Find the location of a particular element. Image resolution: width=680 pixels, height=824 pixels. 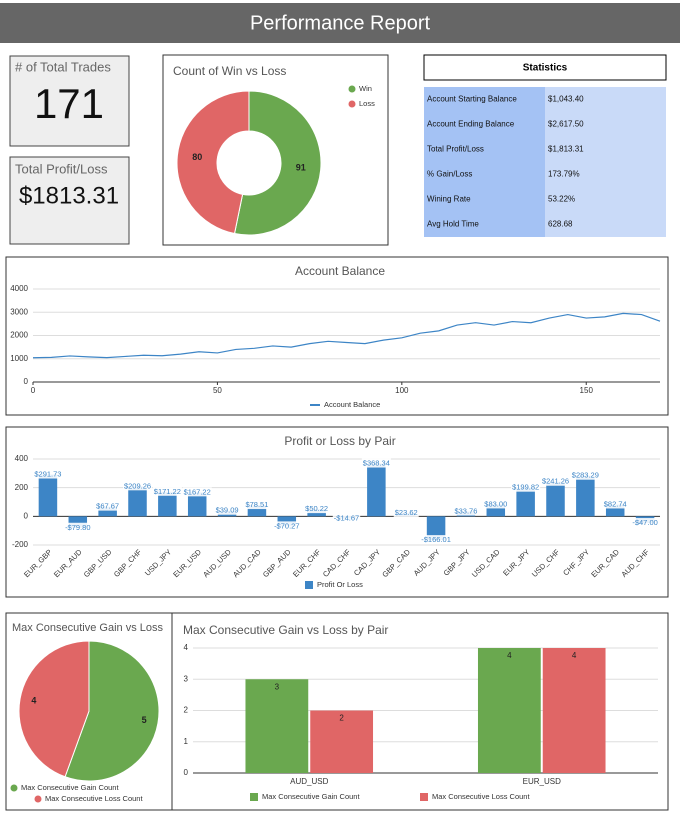

x-tick-label: 50 is located at coordinates (217, 390).